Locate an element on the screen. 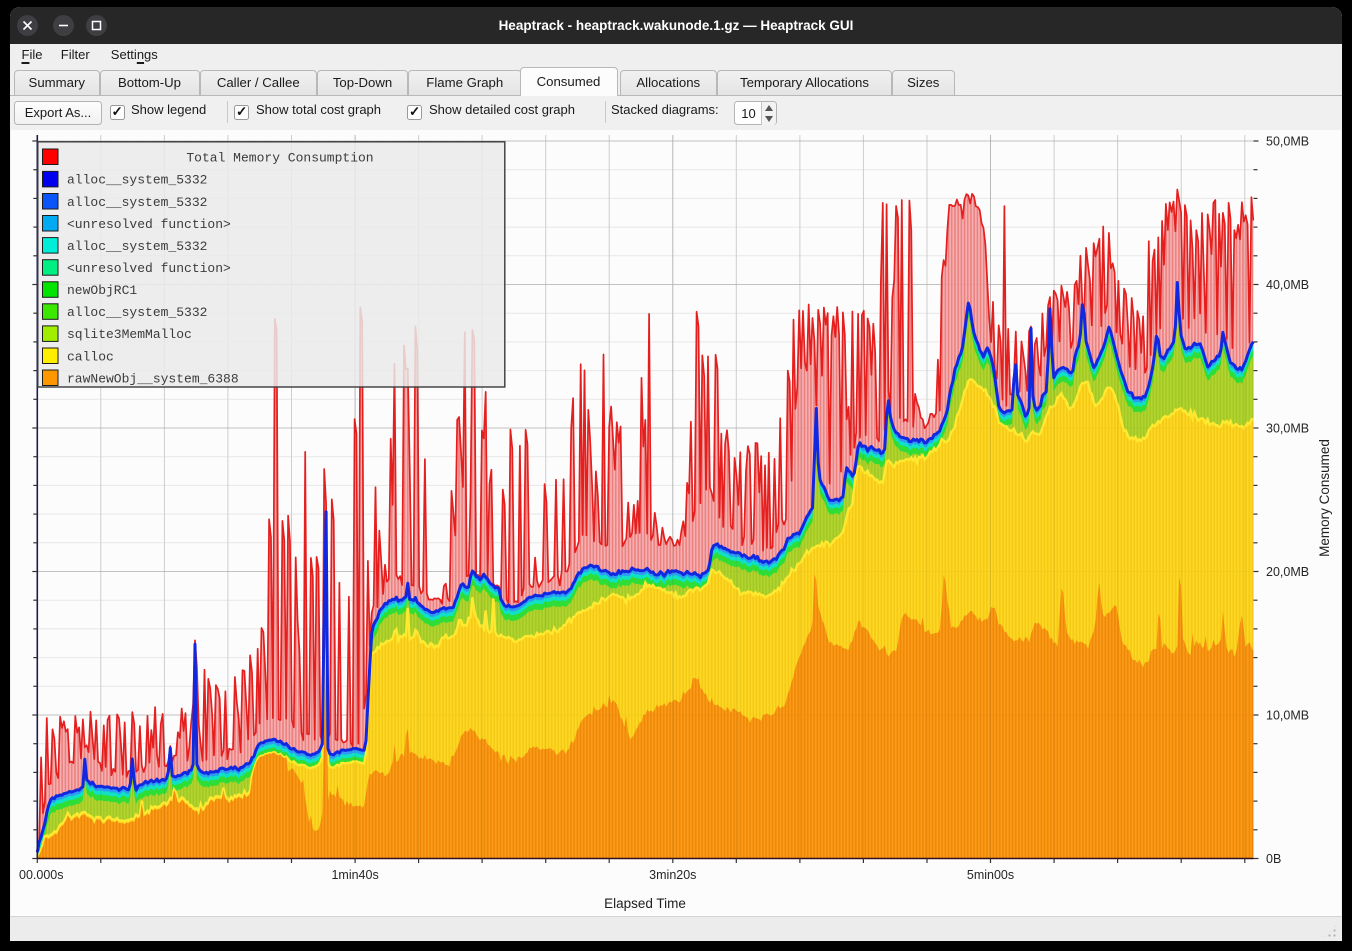  svg-text: 1min40s is located at coordinates (354, 875).